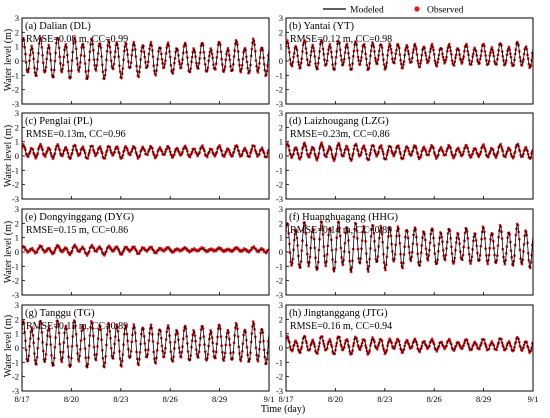 This screenshot has width=550, height=418. What do you see at coordinates (8, 252) in the screenshot?
I see `ylabel-row-3: Water level (m)` at bounding box center [8, 252].